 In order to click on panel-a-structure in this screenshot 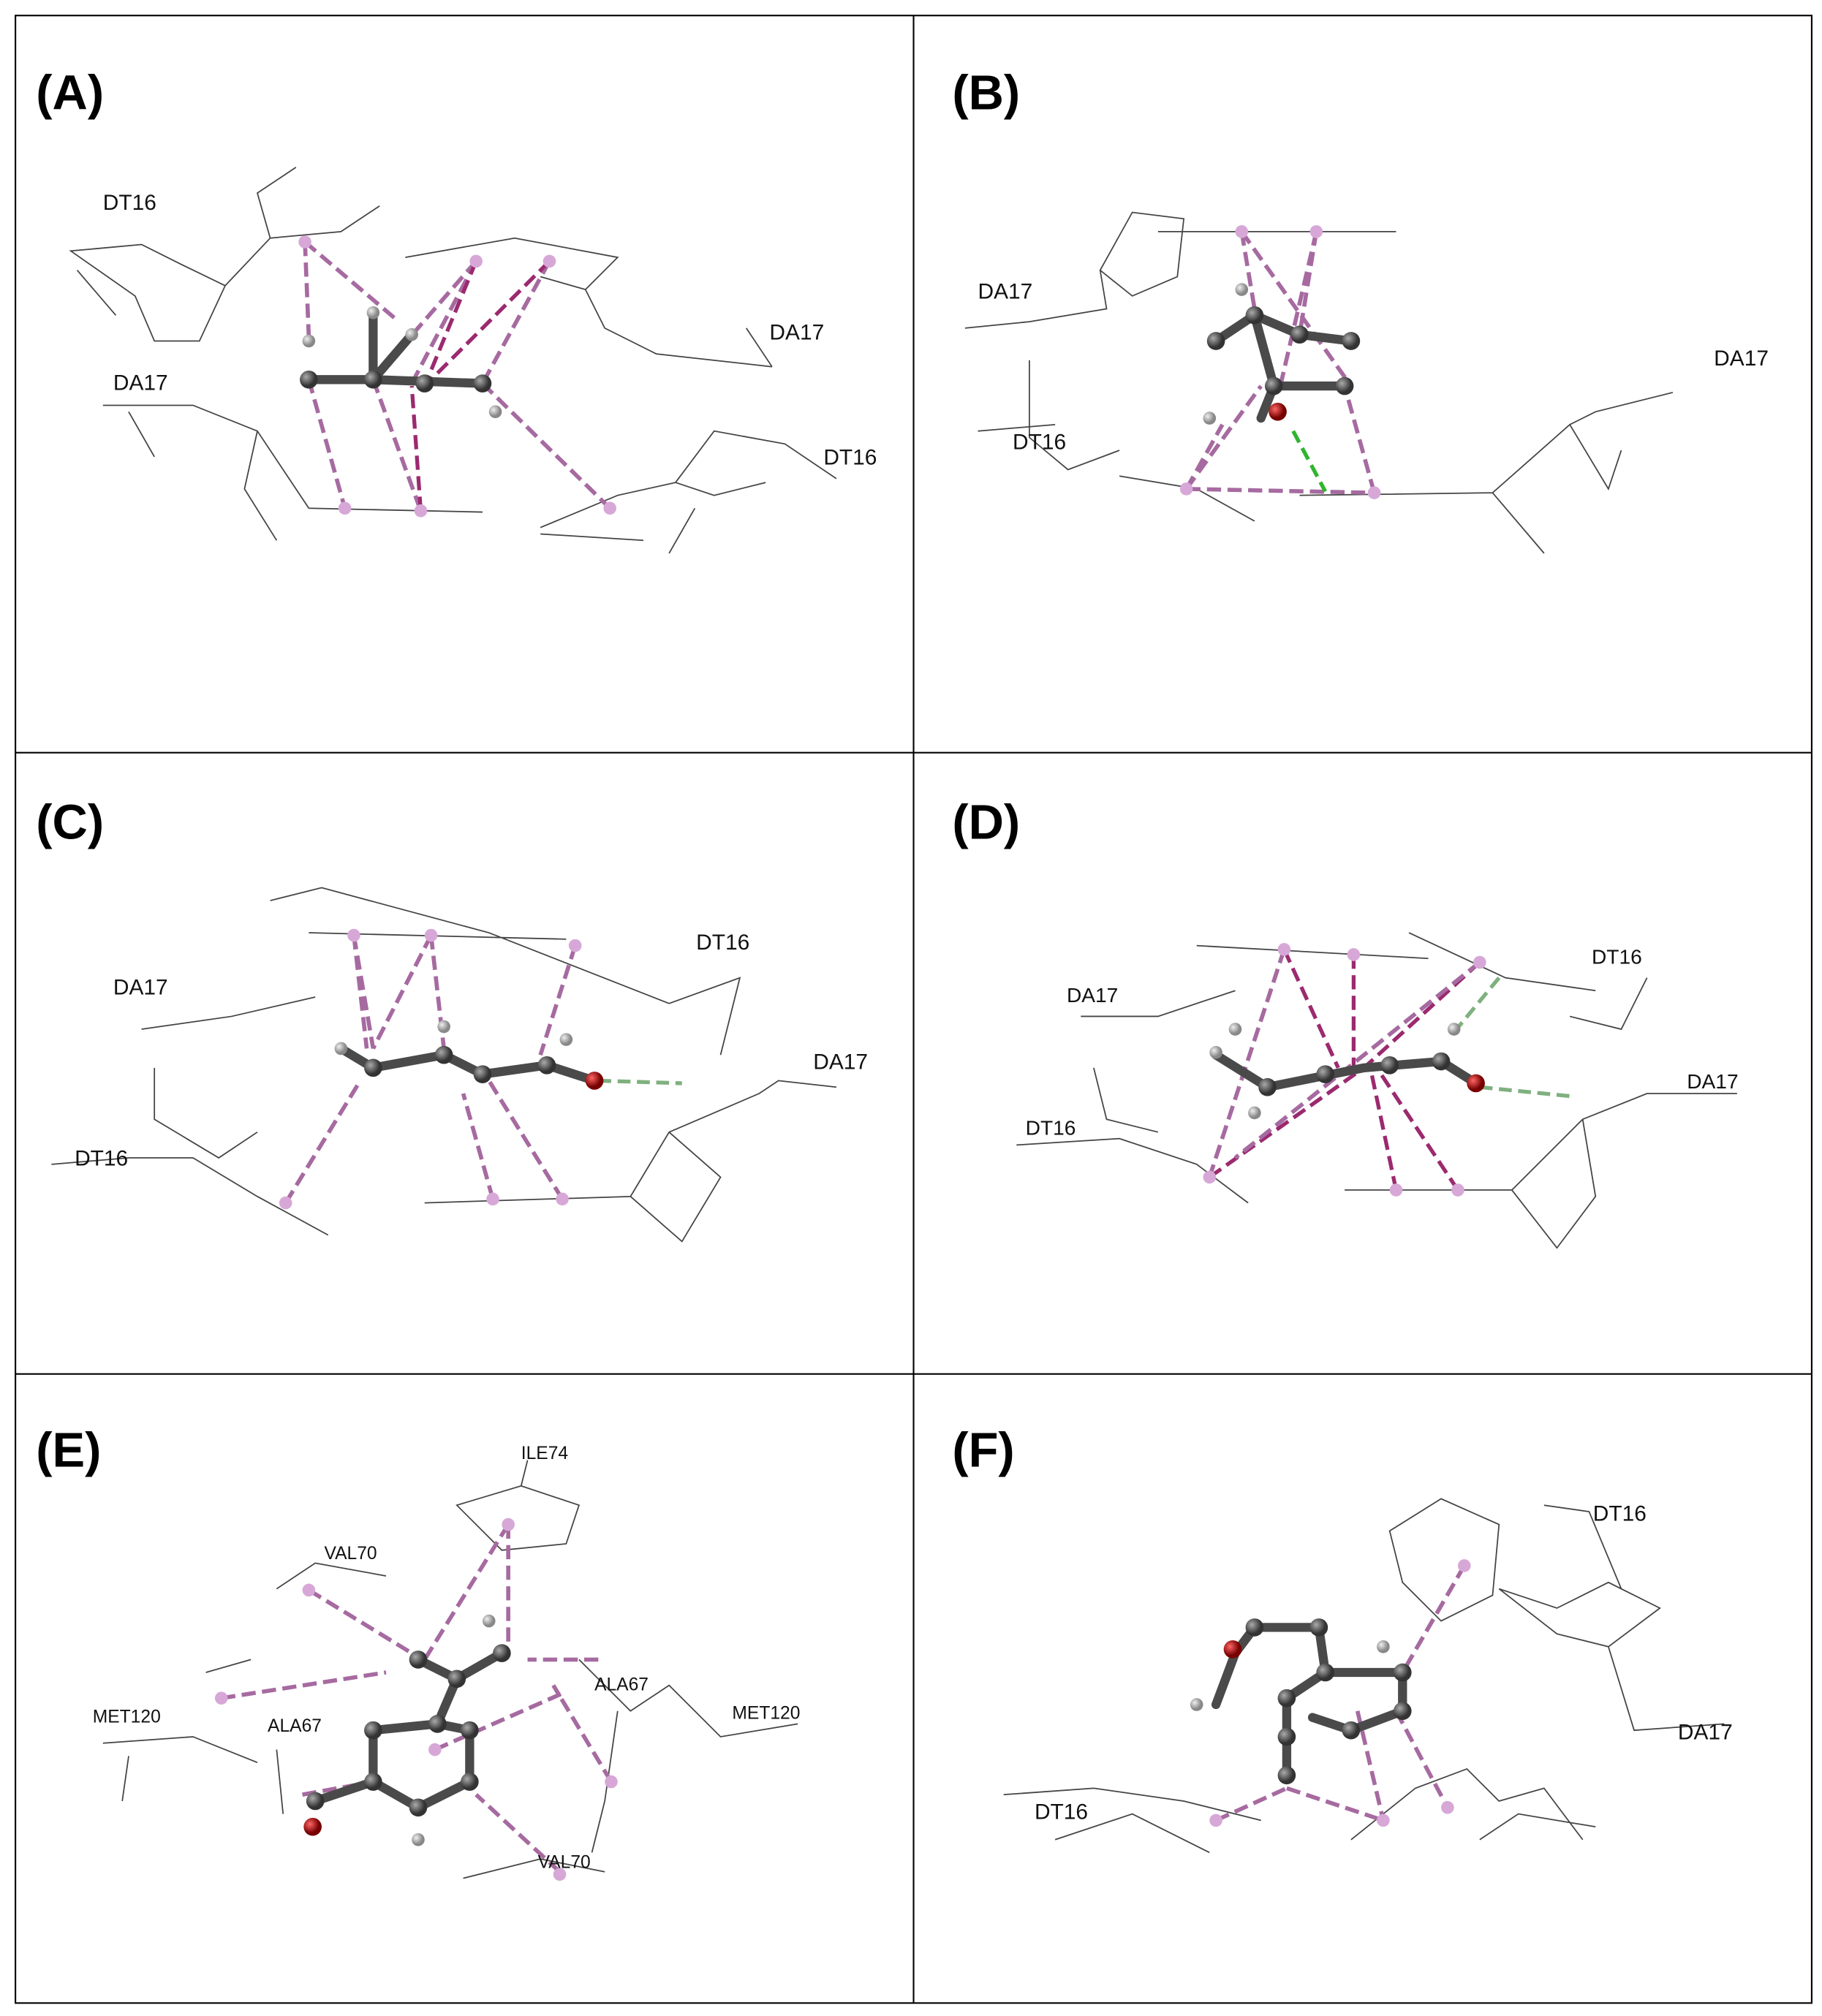, I will do `click(453, 360)`.